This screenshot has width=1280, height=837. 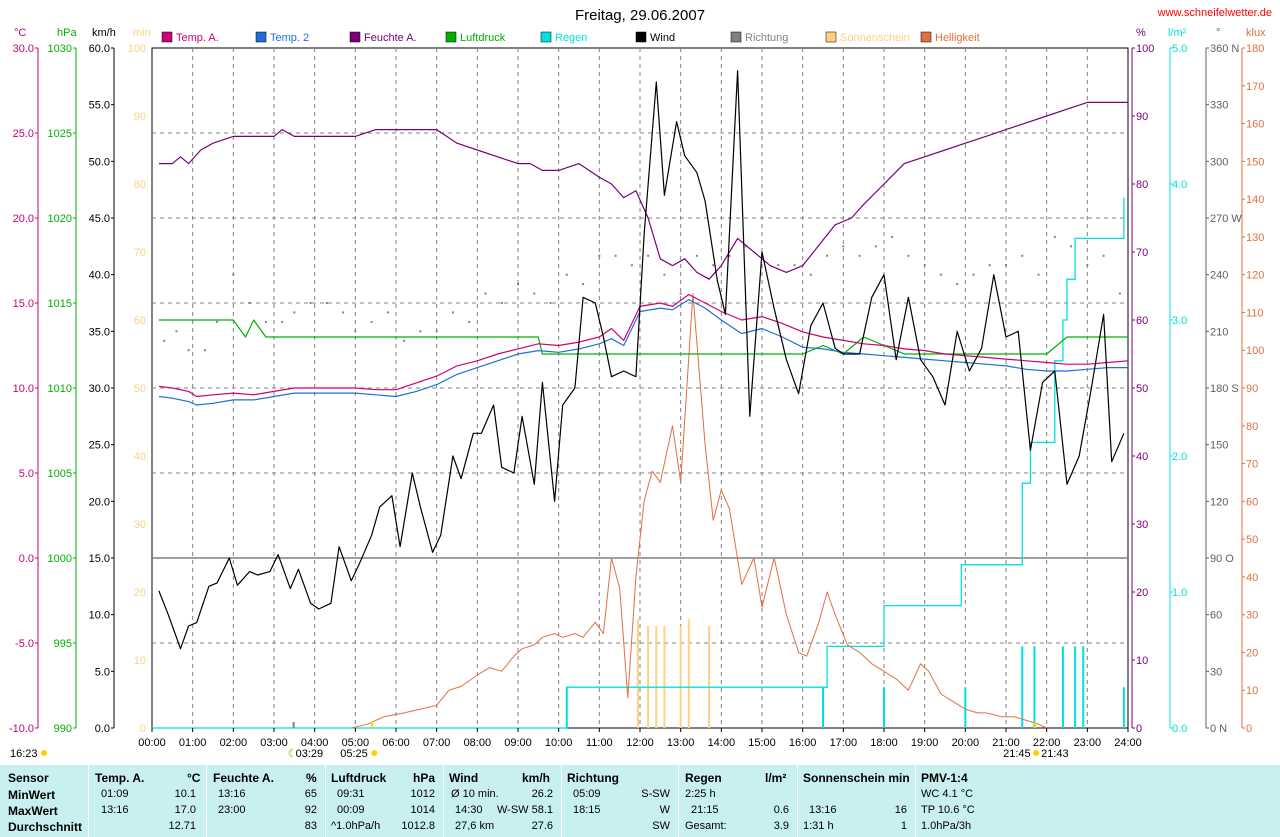 I want to click on tick-label-dir: 180 S, so click(x=1224, y=389).